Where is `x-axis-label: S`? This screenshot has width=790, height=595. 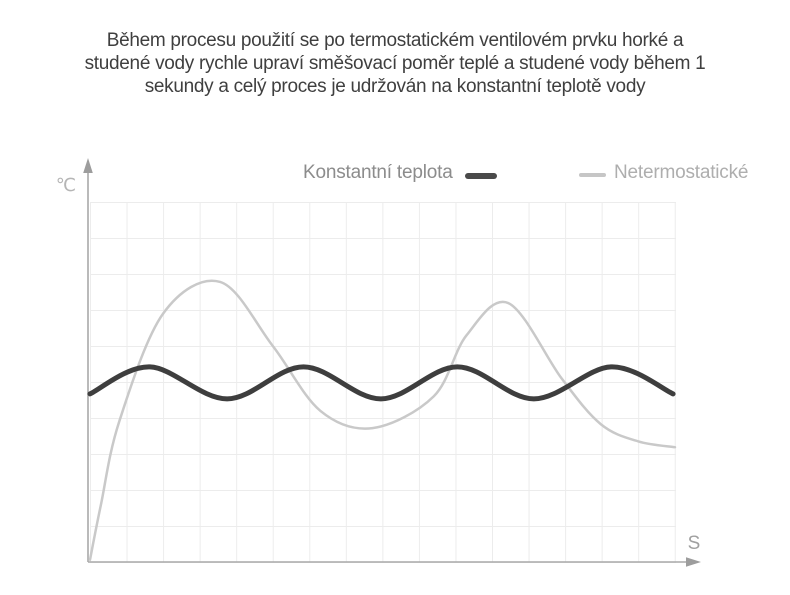 x-axis-label: S is located at coordinates (694, 543).